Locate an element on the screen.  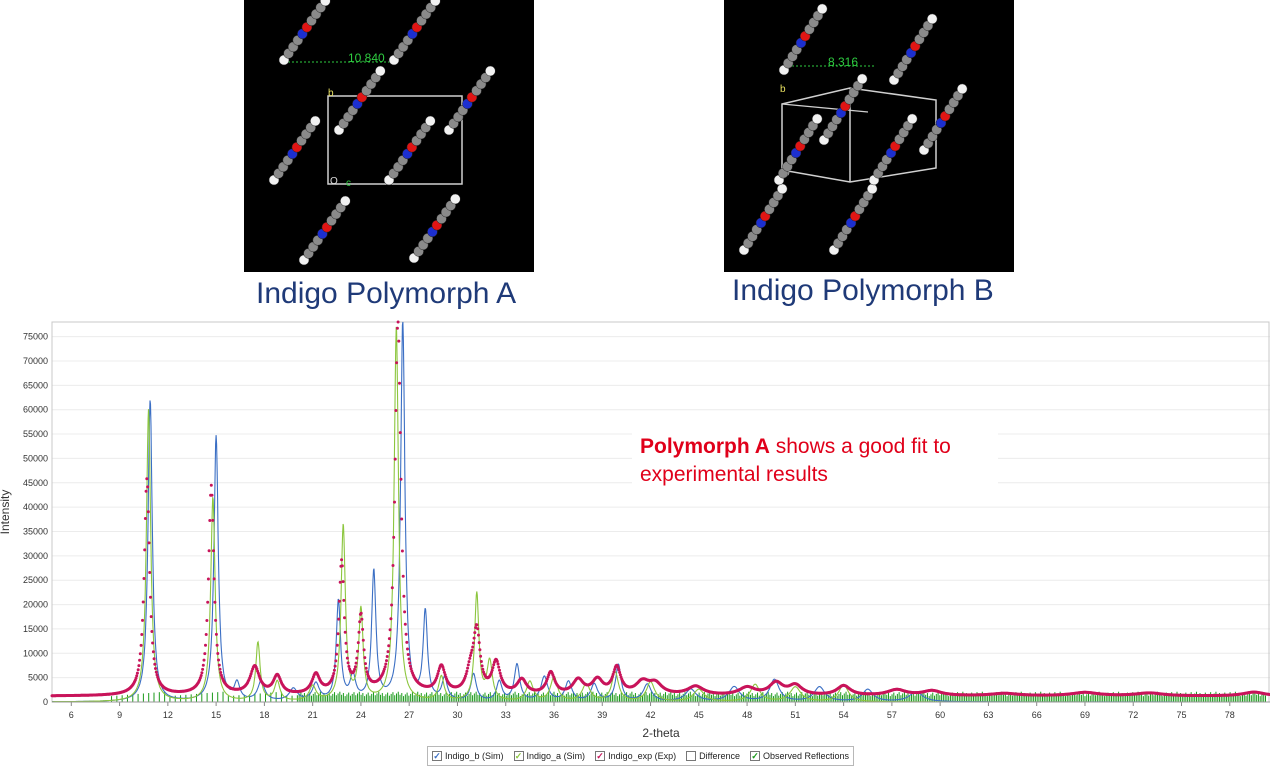
x-tick-label: 18 is located at coordinates (264, 715).